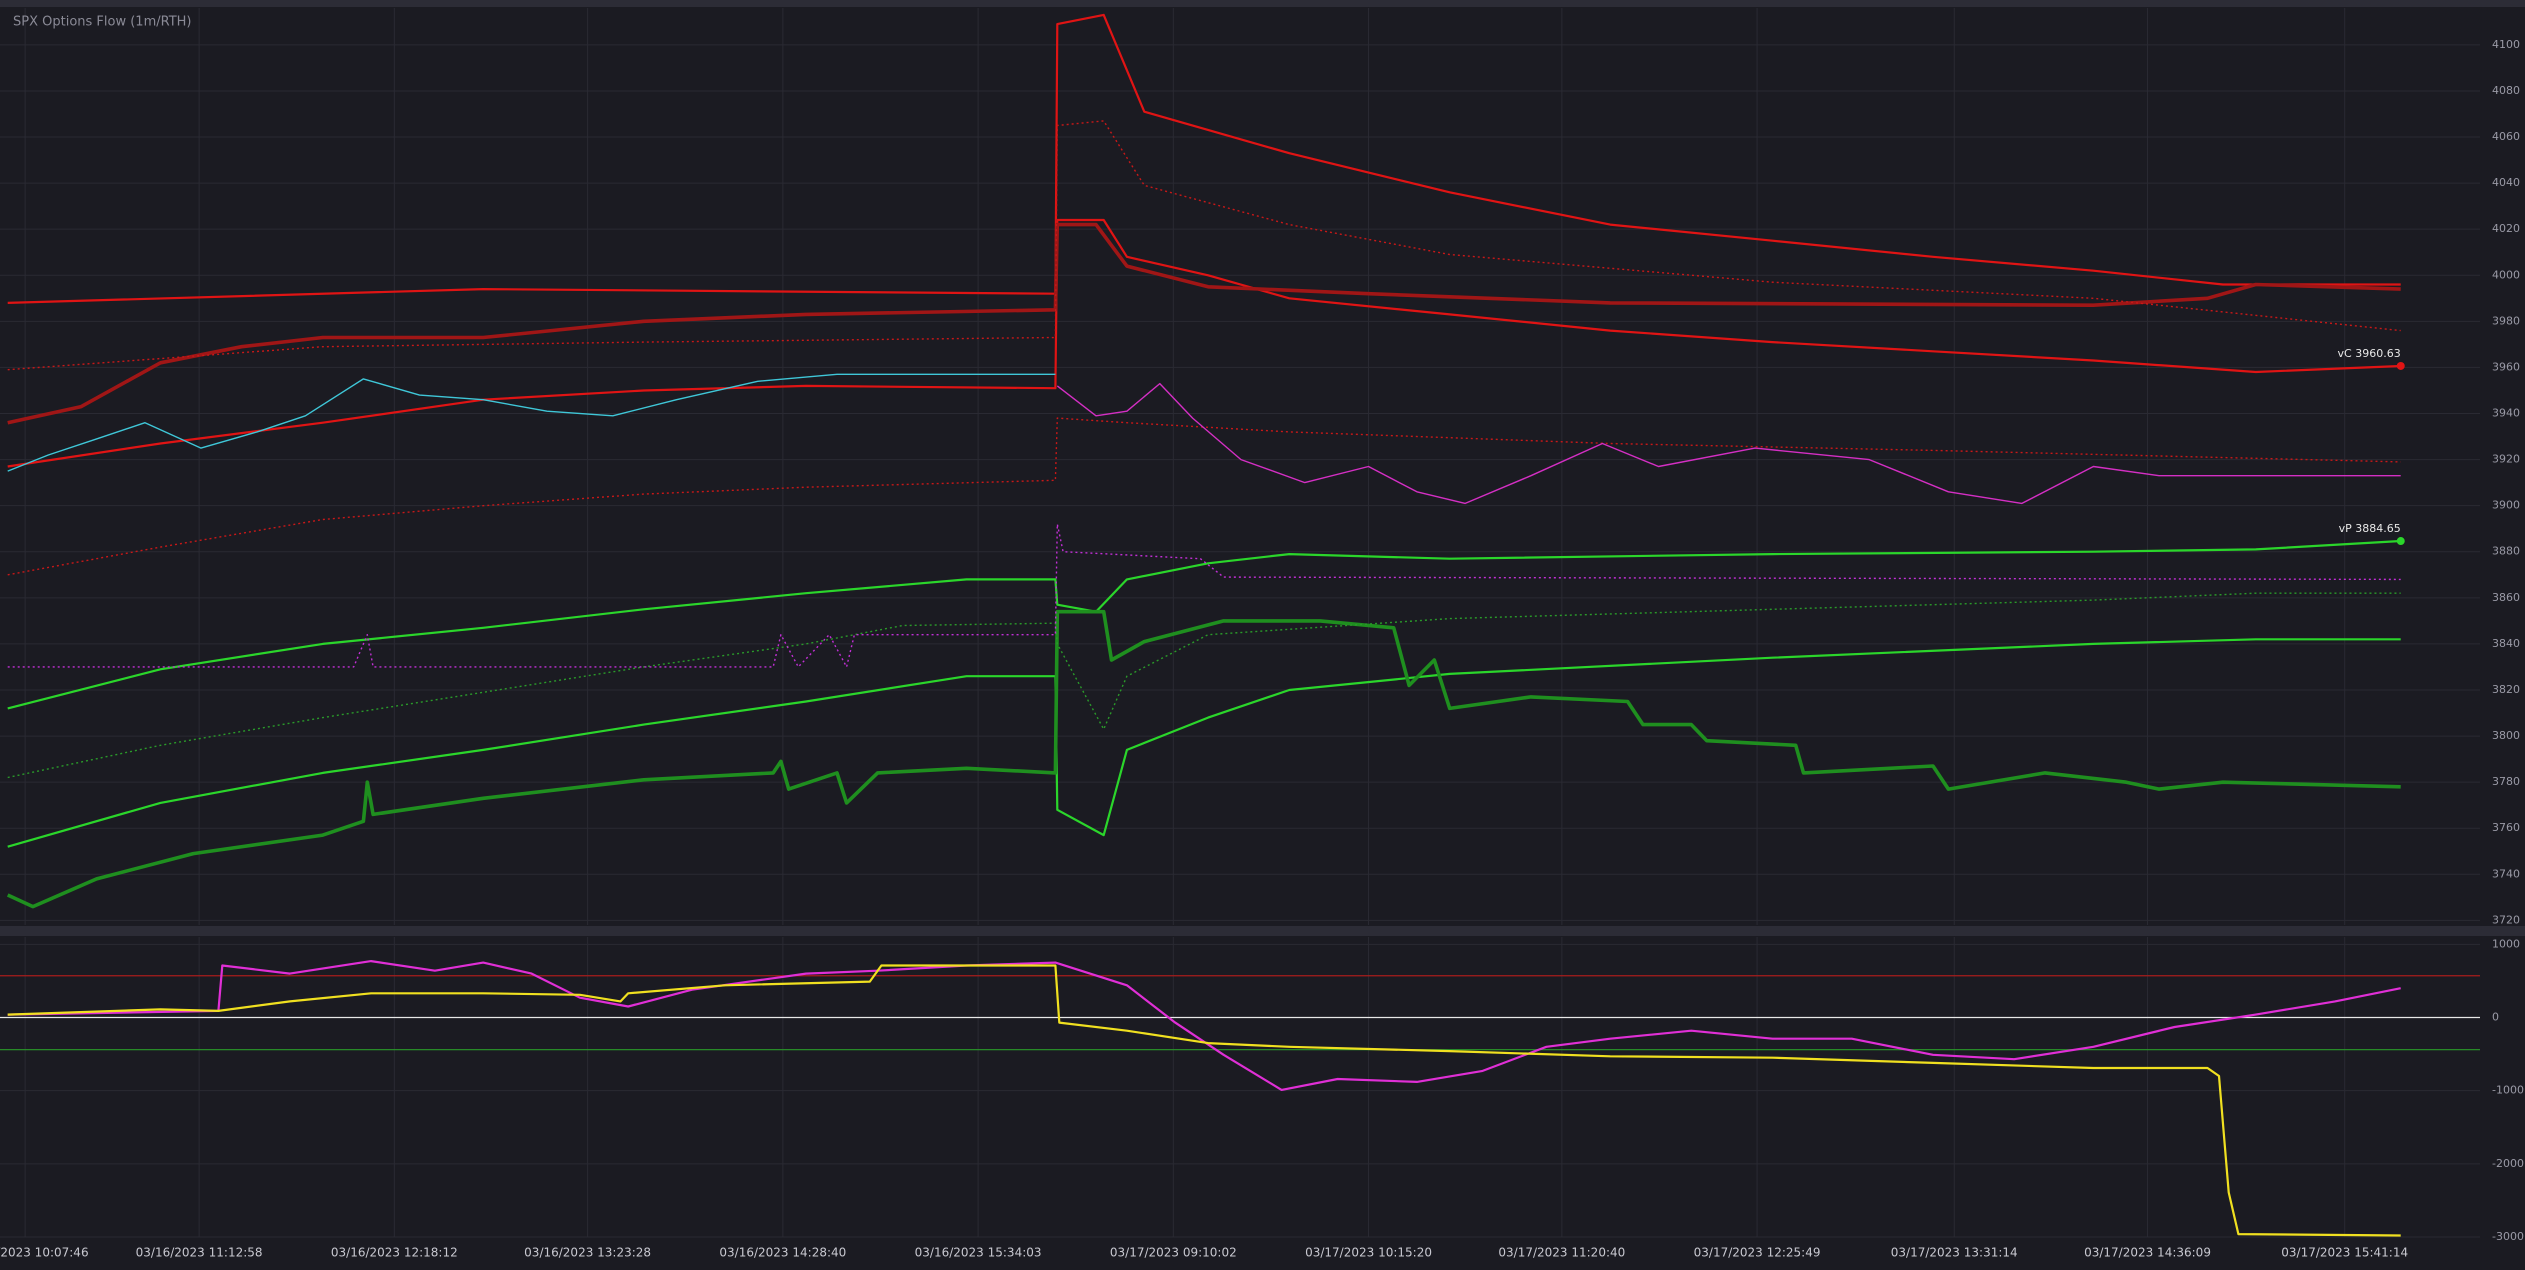 The image size is (2525, 1270). Describe the element at coordinates (1757, 1253) in the screenshot. I see `x-tick-label: 03/17/2023 12:25:49` at that location.